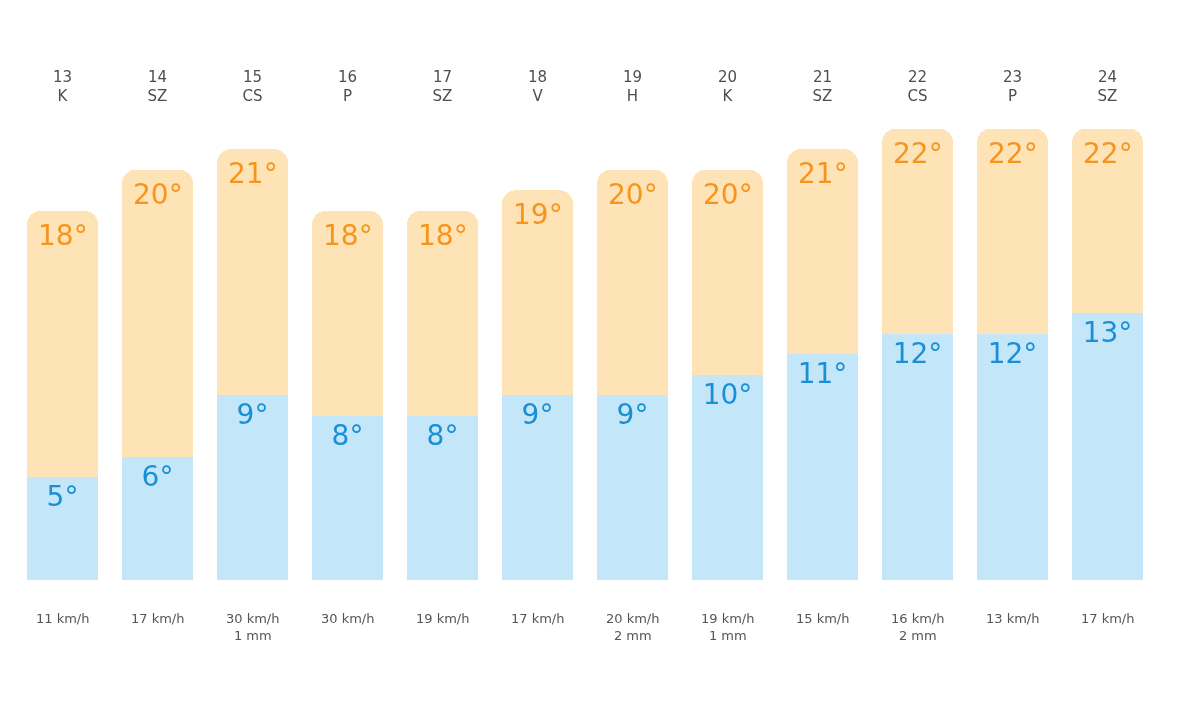  Describe the element at coordinates (918, 627) in the screenshot. I see `text: 16 km/h 2 mm` at that location.